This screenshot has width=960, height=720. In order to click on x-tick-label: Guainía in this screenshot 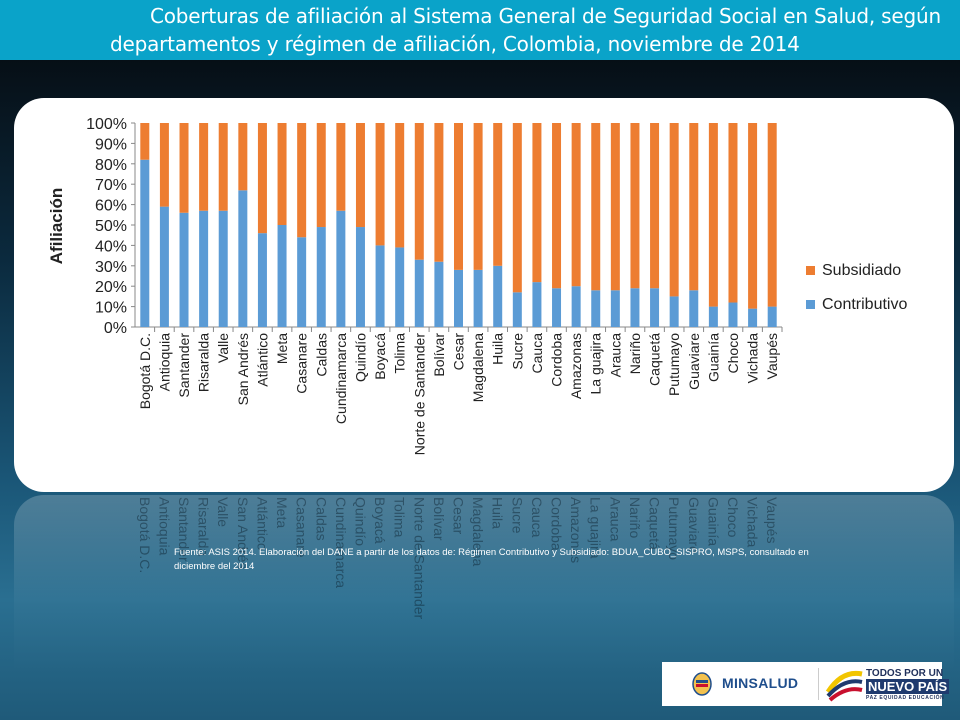, I will do `click(713, 357)`.